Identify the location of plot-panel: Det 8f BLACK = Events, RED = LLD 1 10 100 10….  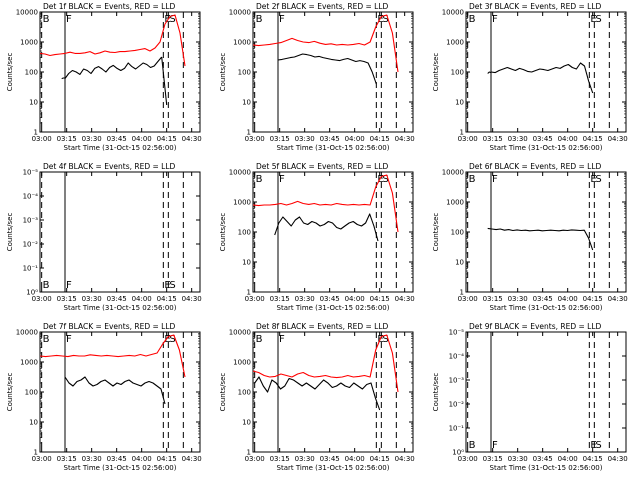
(317, 397).